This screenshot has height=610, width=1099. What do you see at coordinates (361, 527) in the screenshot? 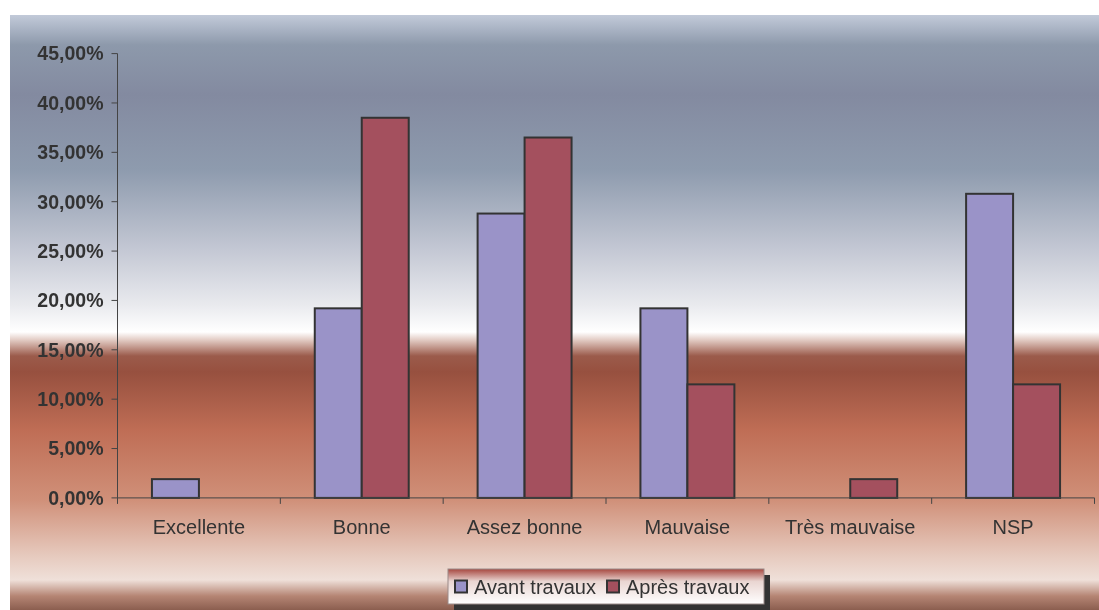
I see `x-tick-label: Bonne` at bounding box center [361, 527].